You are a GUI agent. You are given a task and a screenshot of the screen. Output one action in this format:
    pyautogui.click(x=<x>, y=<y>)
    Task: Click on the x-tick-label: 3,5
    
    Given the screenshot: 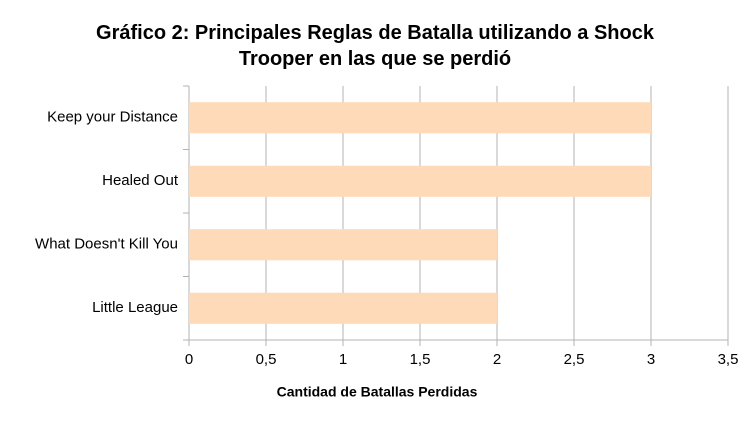 What is the action you would take?
    pyautogui.click(x=728, y=359)
    